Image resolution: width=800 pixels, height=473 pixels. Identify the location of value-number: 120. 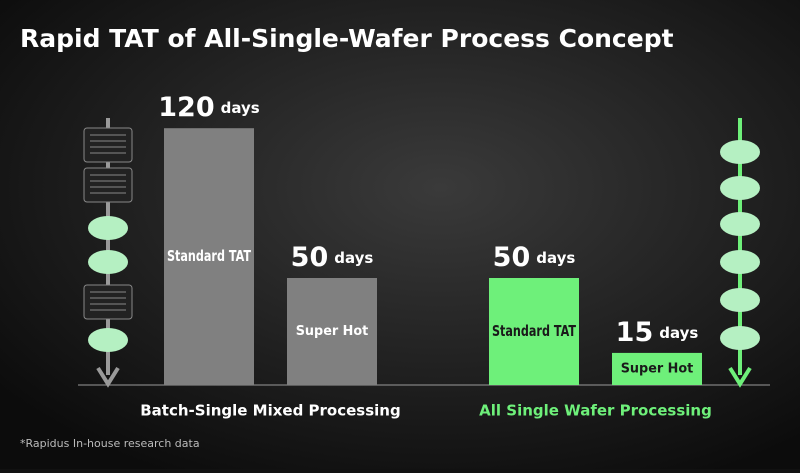
(186, 107).